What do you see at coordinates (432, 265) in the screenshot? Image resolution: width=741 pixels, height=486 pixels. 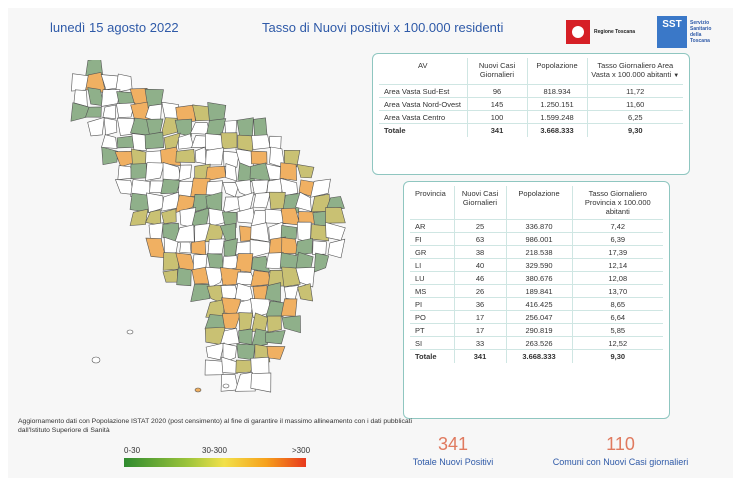 I see `prov-cell-name: LI` at bounding box center [432, 265].